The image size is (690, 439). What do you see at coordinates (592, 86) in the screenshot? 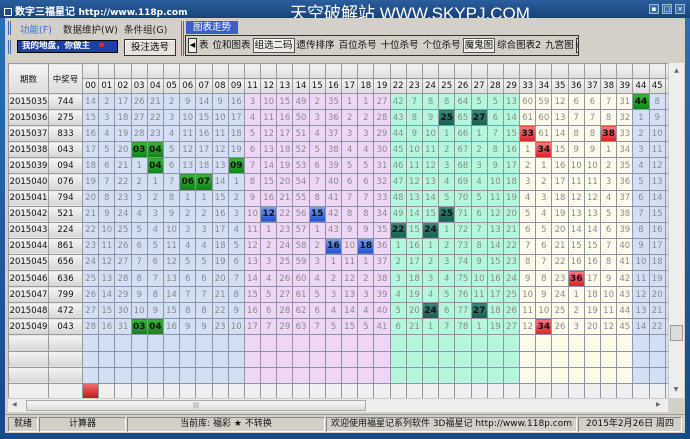
I see `header-col-37: 37` at bounding box center [592, 86].